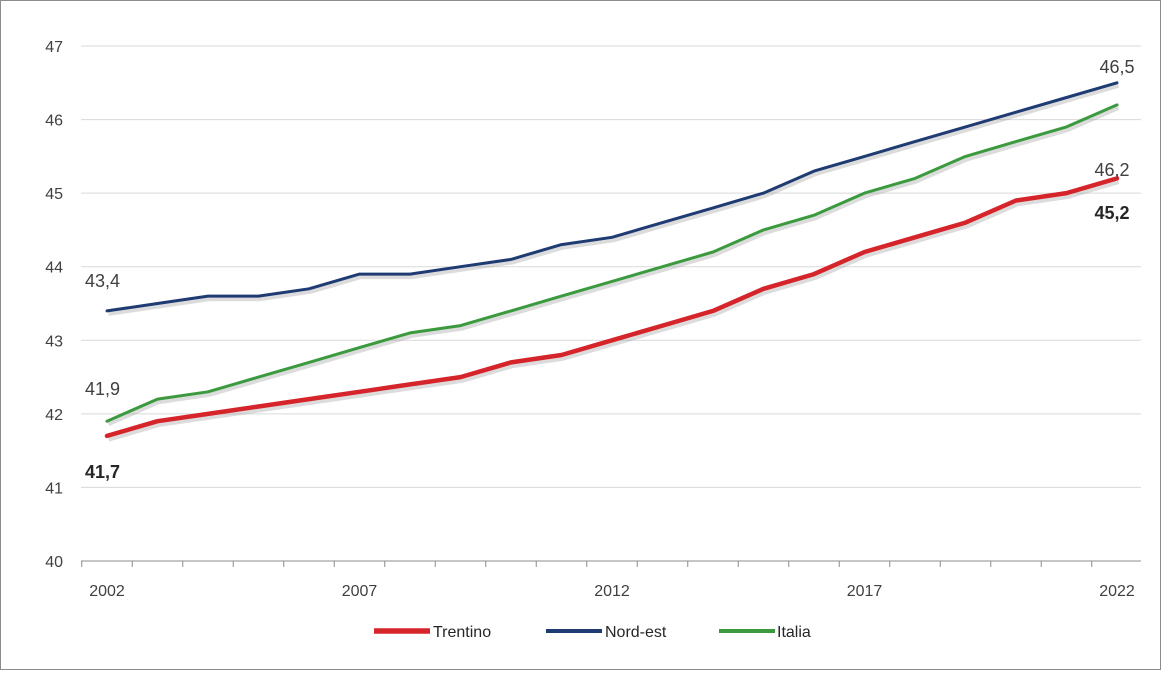  What do you see at coordinates (1117, 591) in the screenshot?
I see `x-tick-label-2022: 2022` at bounding box center [1117, 591].